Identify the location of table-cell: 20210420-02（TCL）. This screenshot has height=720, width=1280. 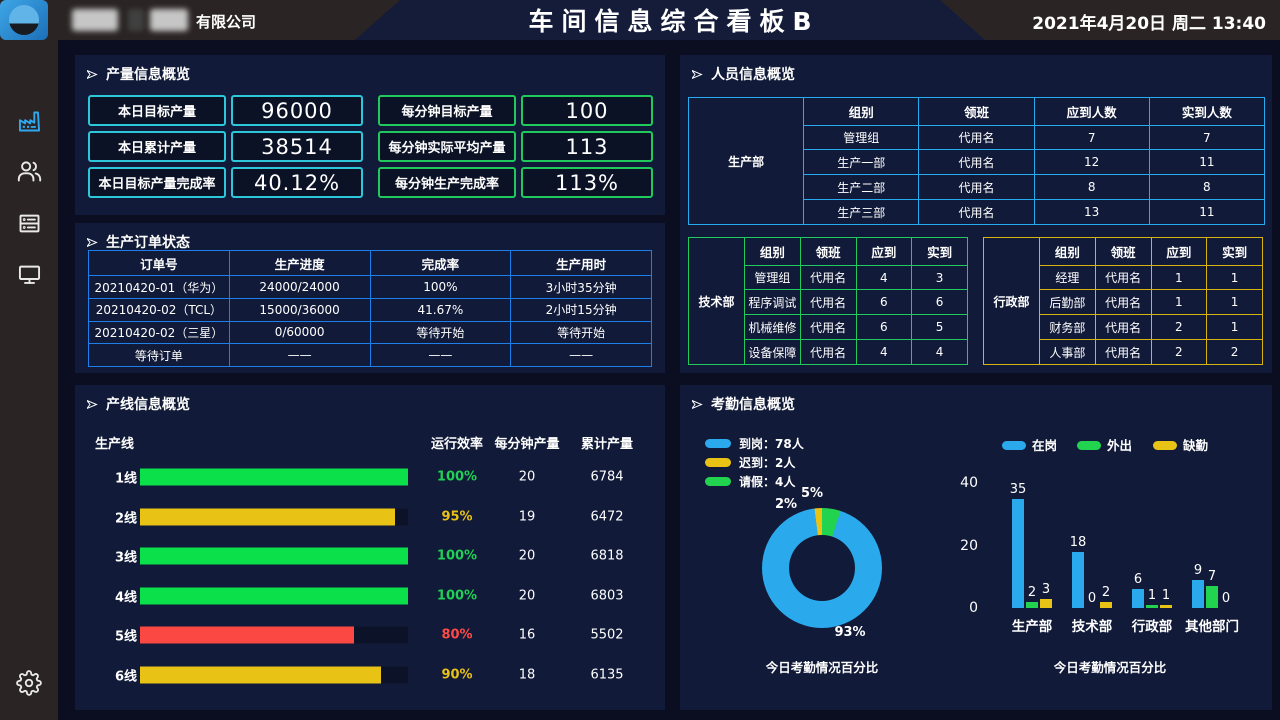
(159, 309).